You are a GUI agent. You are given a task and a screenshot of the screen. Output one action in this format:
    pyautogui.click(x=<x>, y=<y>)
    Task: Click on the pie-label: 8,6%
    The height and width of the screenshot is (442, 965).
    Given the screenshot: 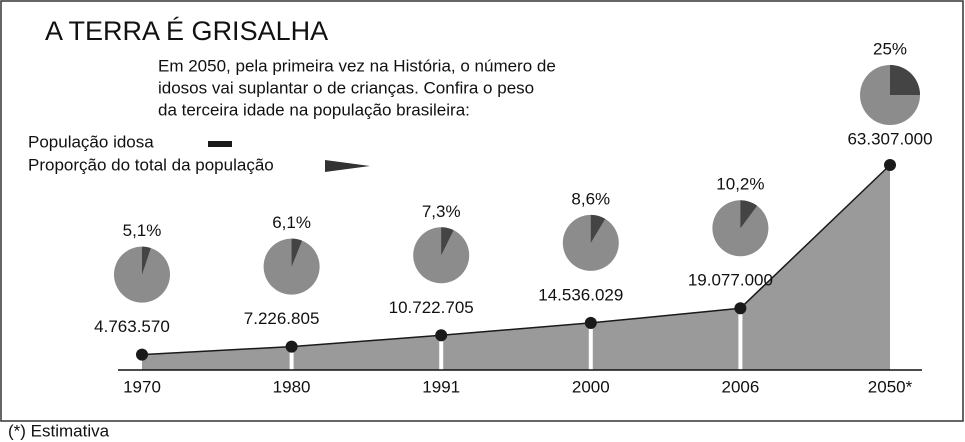 What is the action you would take?
    pyautogui.click(x=590, y=198)
    